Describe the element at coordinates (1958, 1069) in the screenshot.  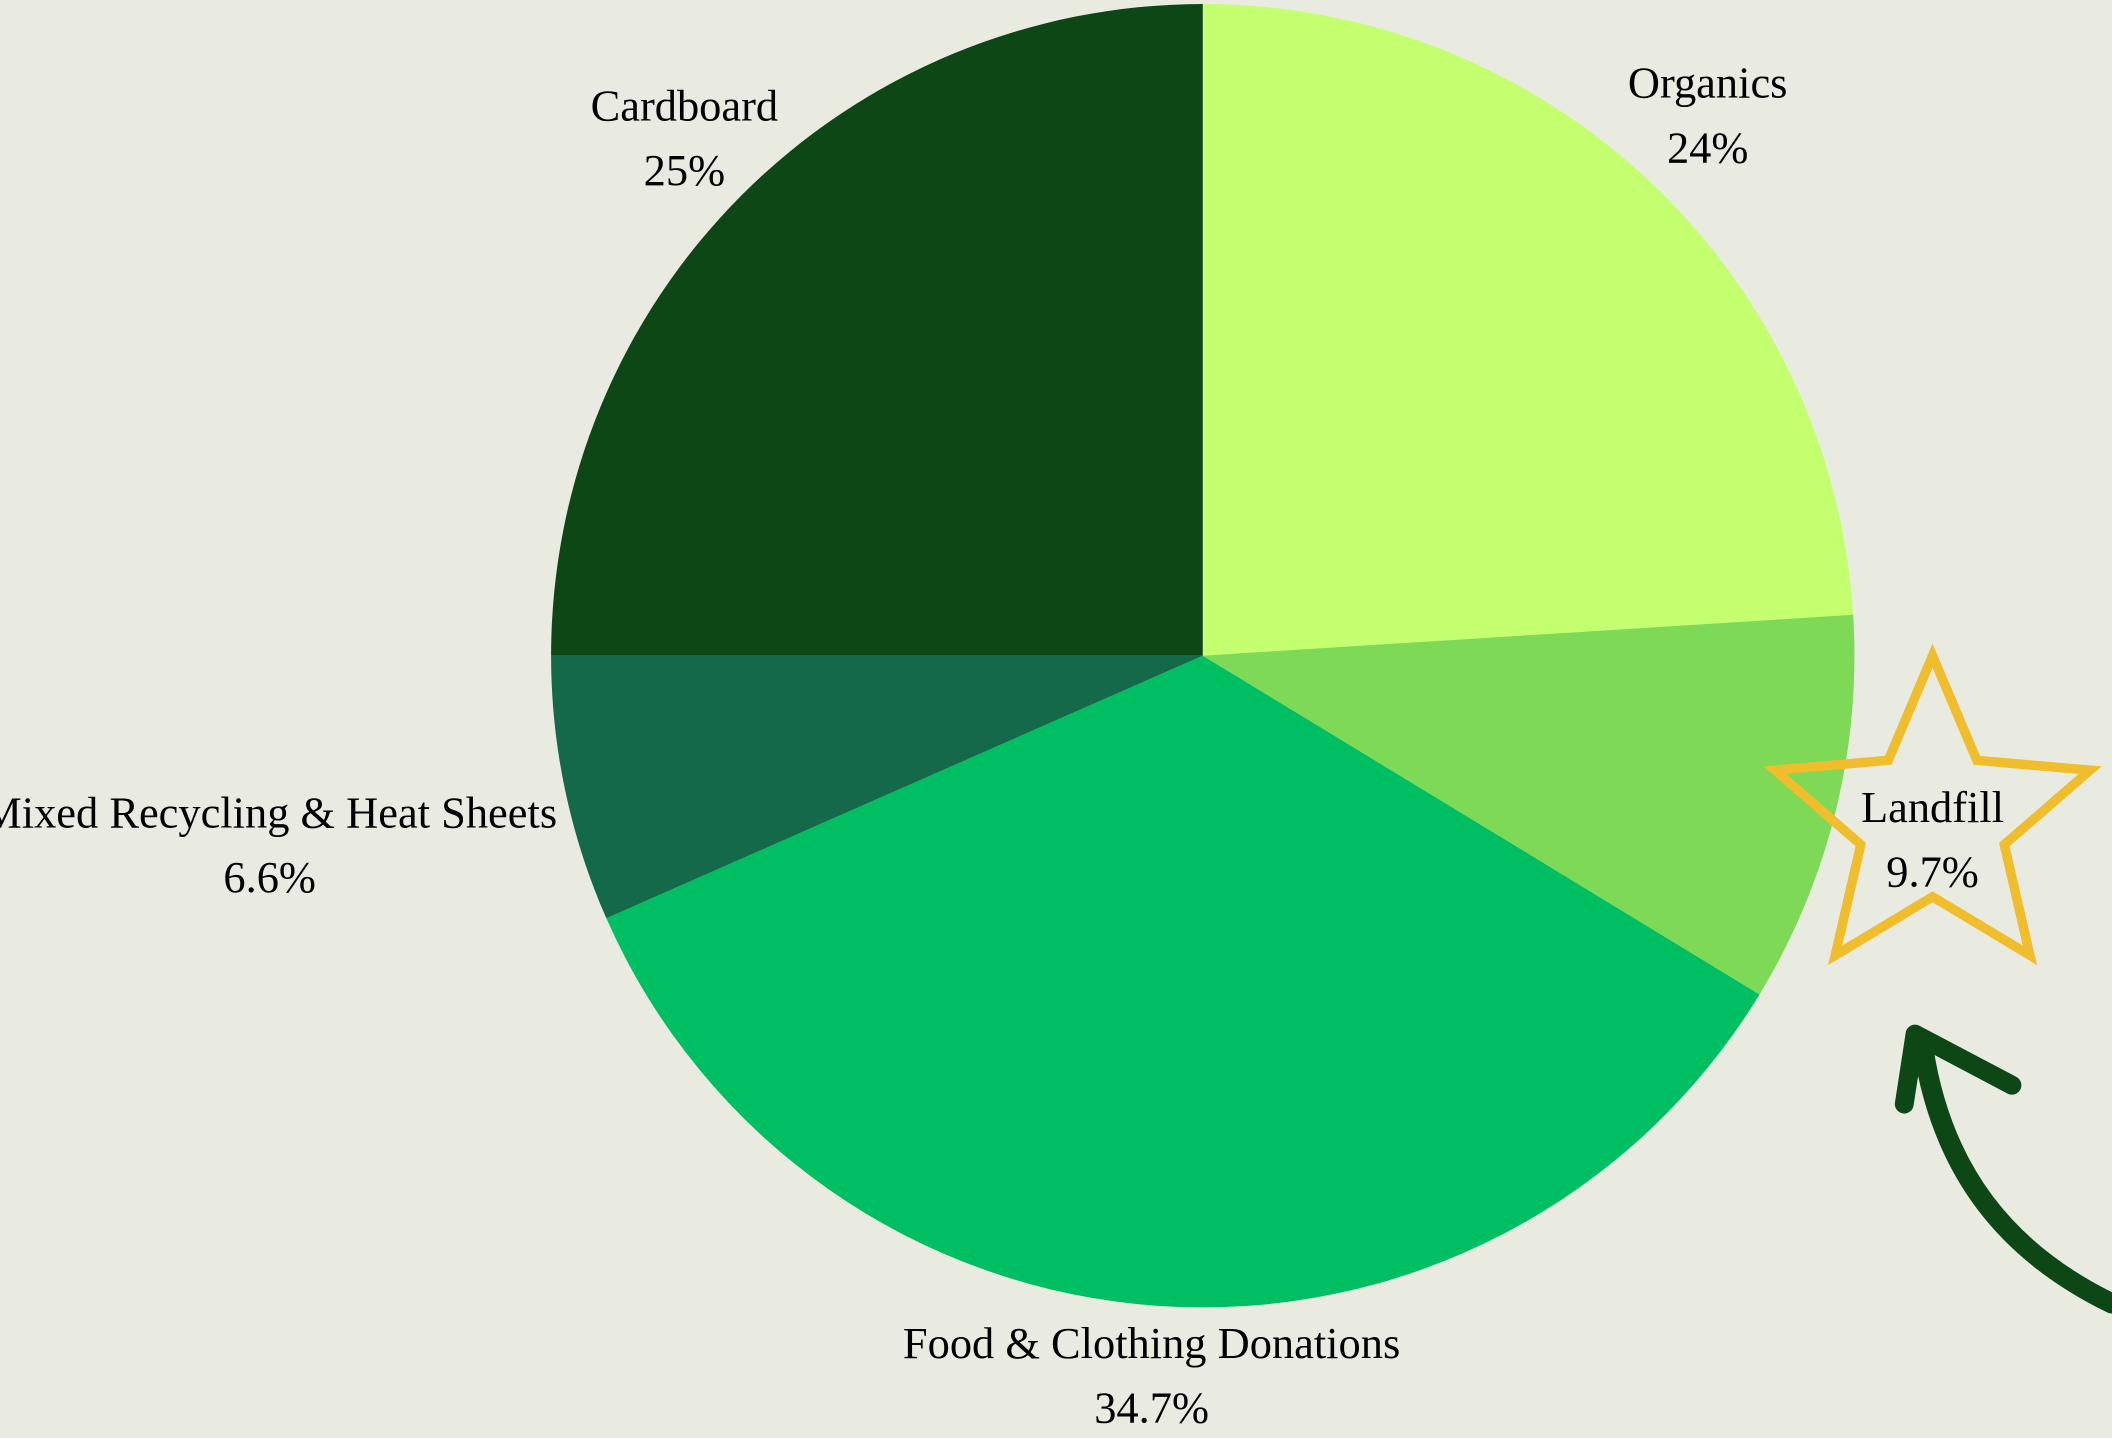
I see `arrow-head` at that location.